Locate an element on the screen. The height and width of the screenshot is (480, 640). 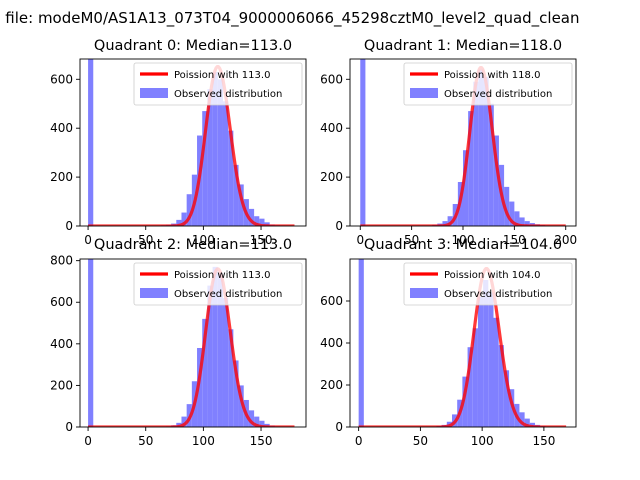
legend: Poission with 104.0 Observed distribution is located at coordinates (488, 284).